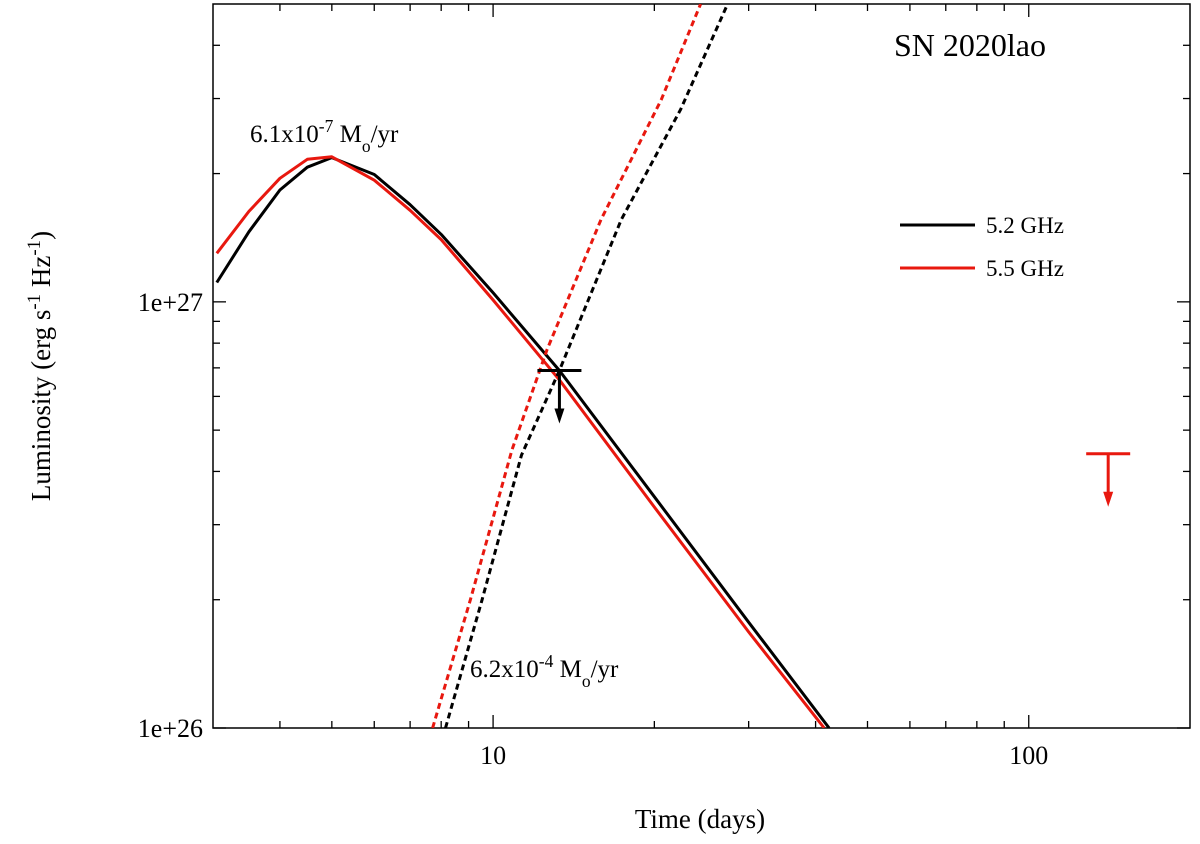 The width and height of the screenshot is (1200, 844). I want to click on y-axis-label: Luminosity (erg s-1 Hz-1), so click(40, 366).